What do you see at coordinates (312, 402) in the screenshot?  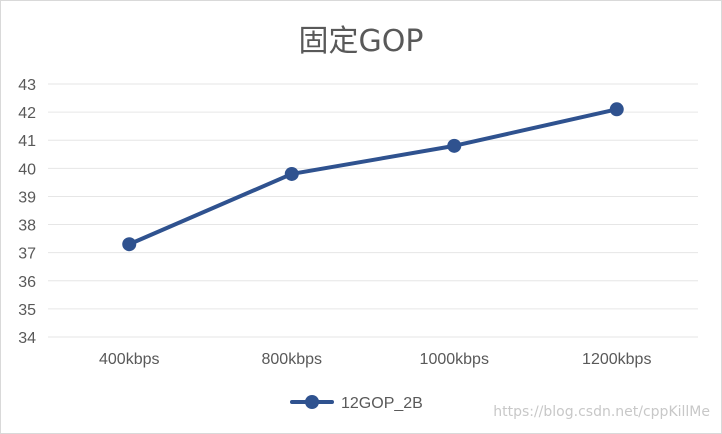 I see `legend-marker` at bounding box center [312, 402].